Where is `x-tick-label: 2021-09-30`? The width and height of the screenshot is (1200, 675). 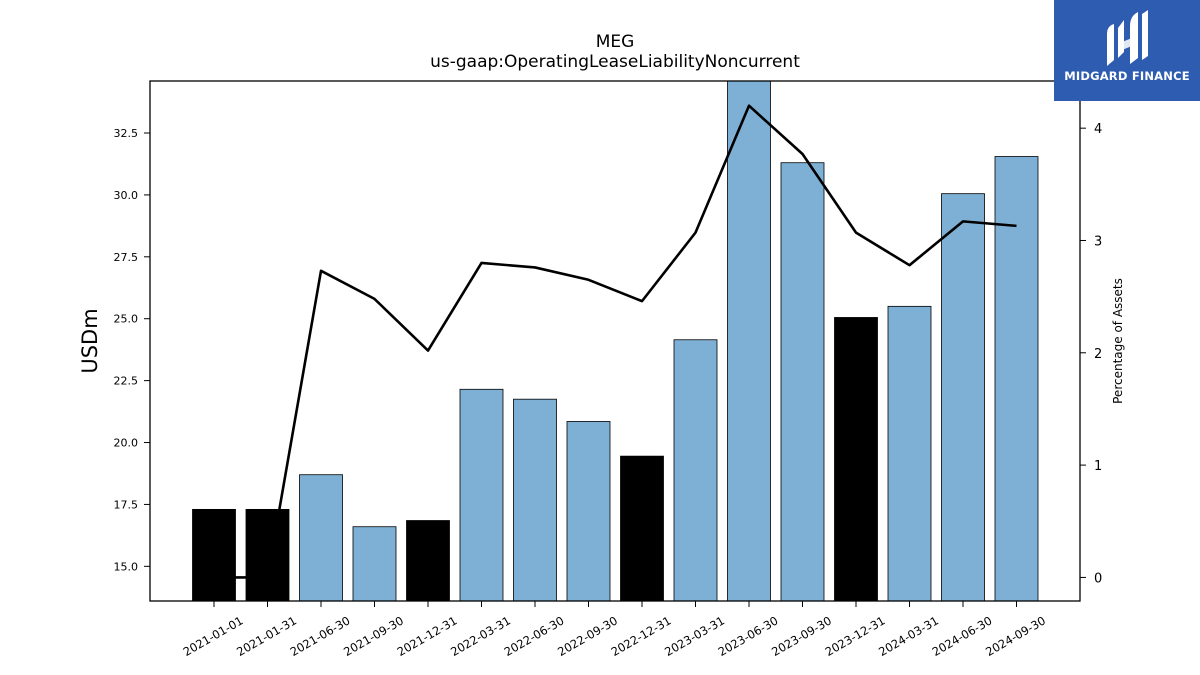 x-tick-label: 2021-09-30 is located at coordinates (373, 636).